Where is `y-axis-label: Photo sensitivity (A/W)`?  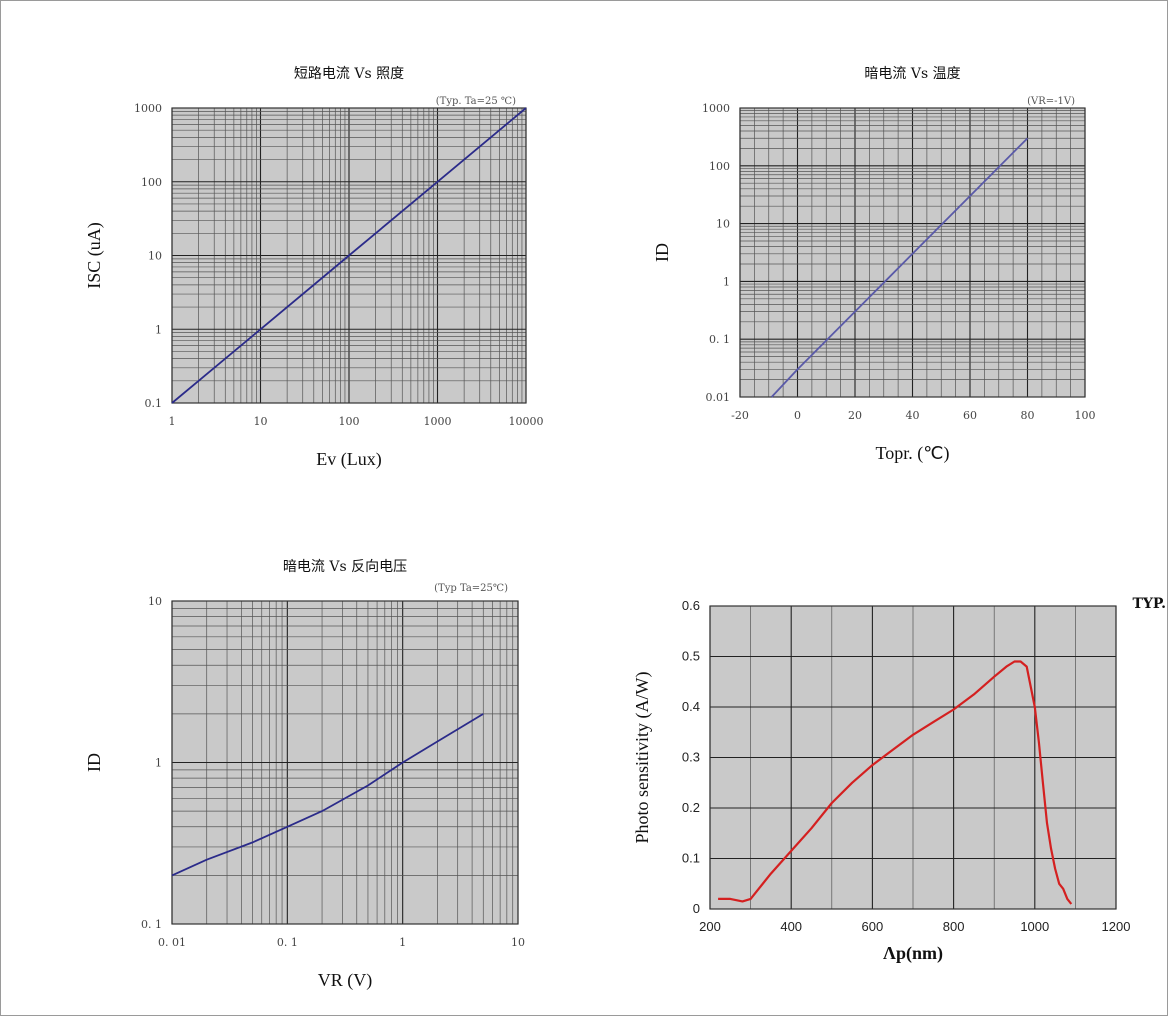
y-axis-label: Photo sensitivity (A/W) is located at coordinates (642, 758).